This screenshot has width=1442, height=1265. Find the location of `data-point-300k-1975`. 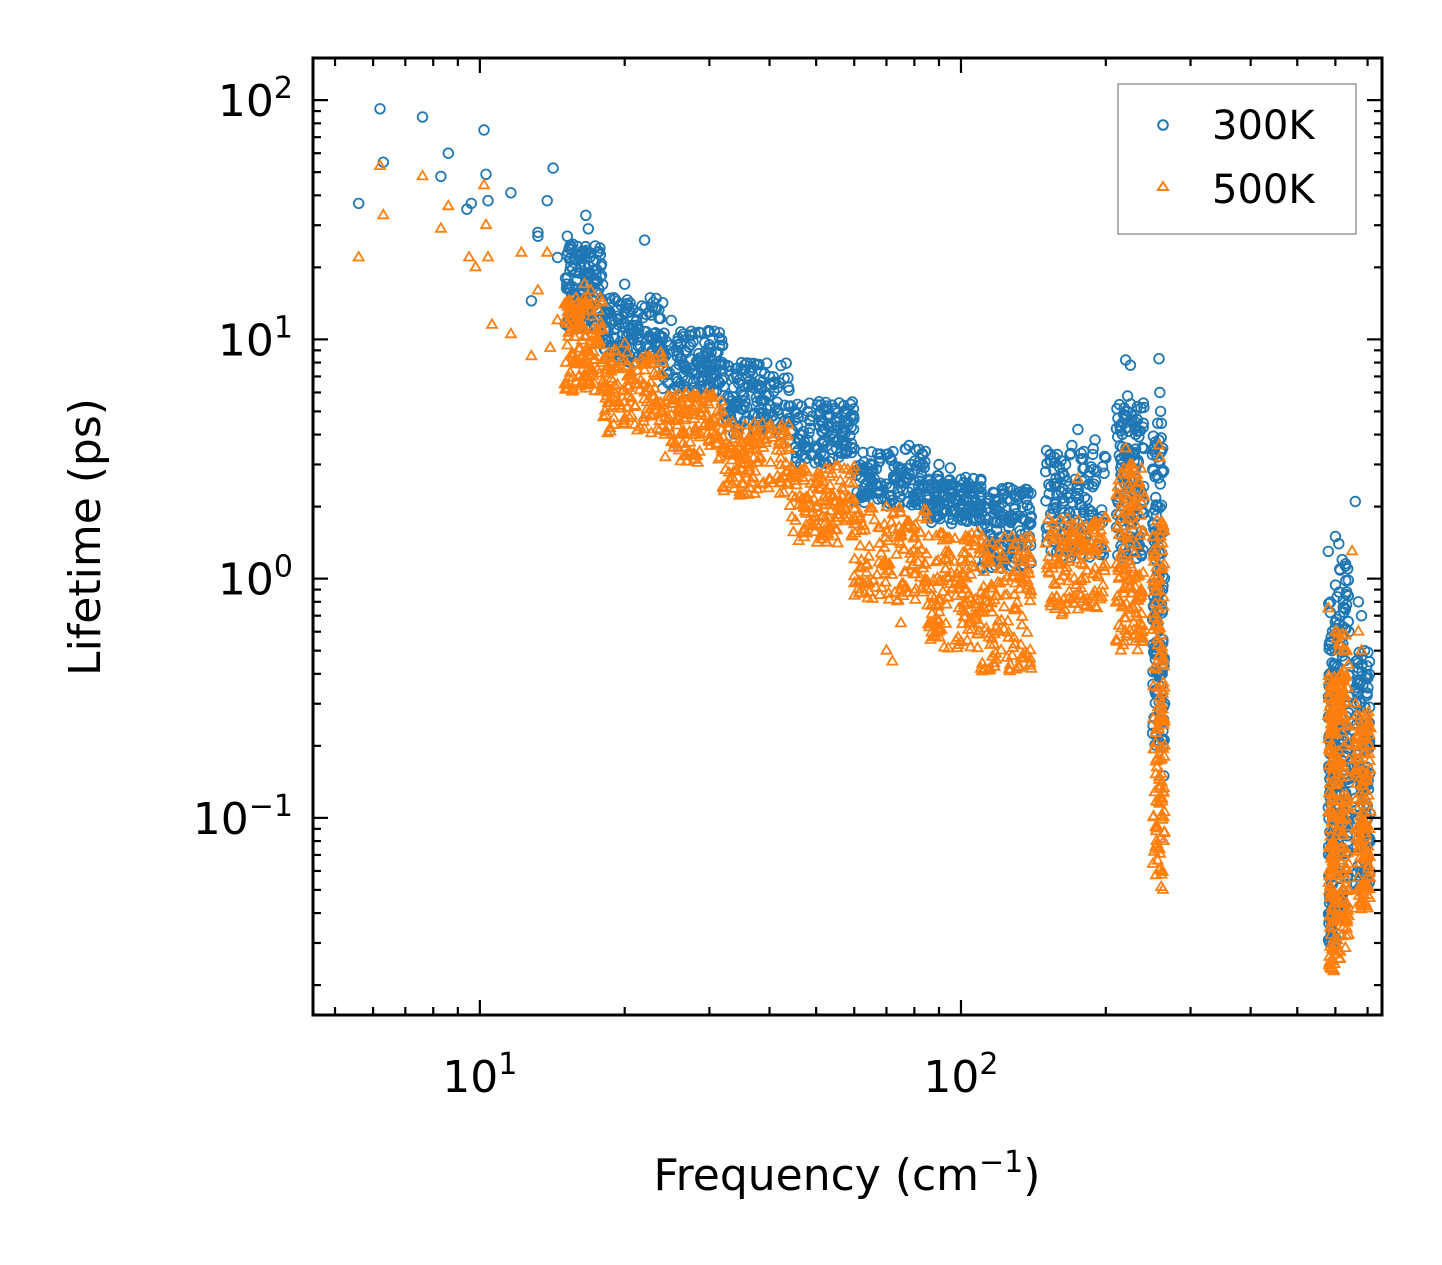

data-point-300k-1975 is located at coordinates (547, 200).